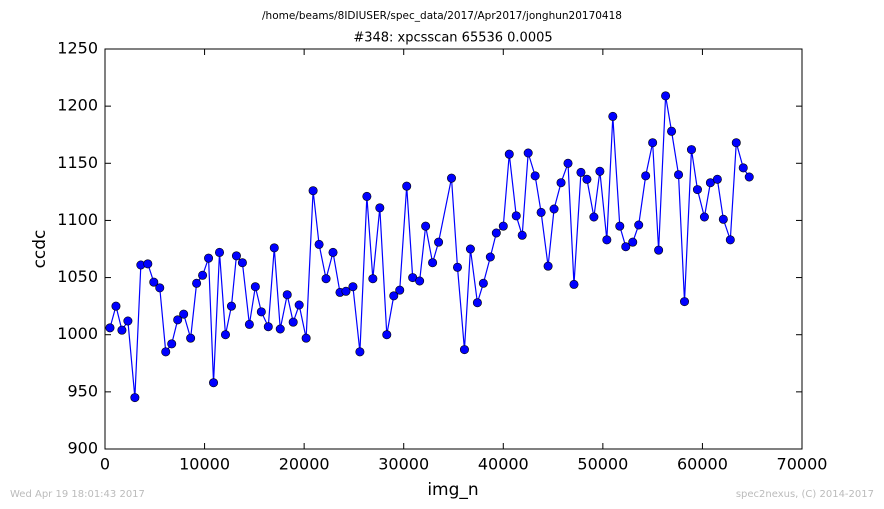 The height and width of the screenshot is (509, 884). What do you see at coordinates (602, 464) in the screenshot?
I see `x-tick-label: 50000` at bounding box center [602, 464].